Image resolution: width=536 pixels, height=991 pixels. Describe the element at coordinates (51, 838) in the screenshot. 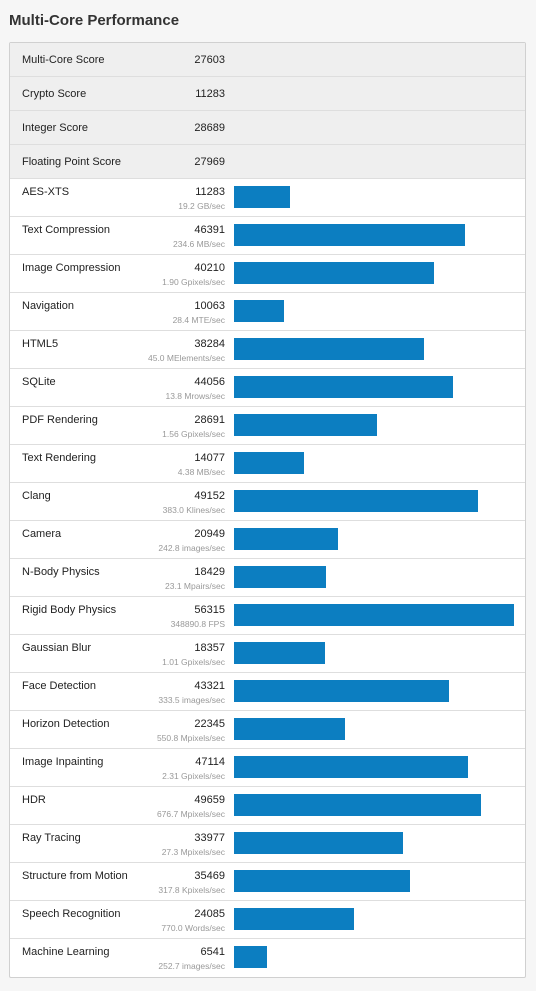

I see `benchmark-name: Ray Tracing` at that location.